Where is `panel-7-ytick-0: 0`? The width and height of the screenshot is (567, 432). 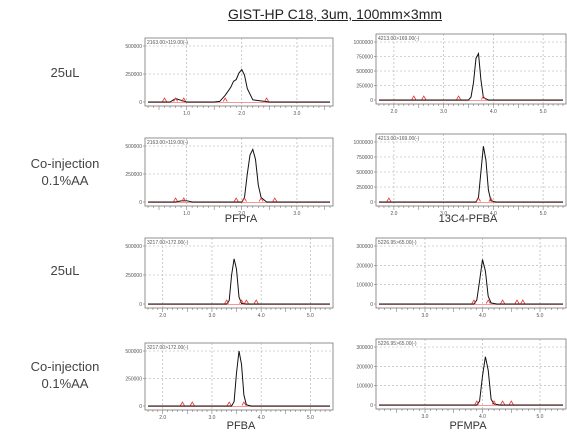 panel-7-ytick-0: 0 is located at coordinates (140, 407).